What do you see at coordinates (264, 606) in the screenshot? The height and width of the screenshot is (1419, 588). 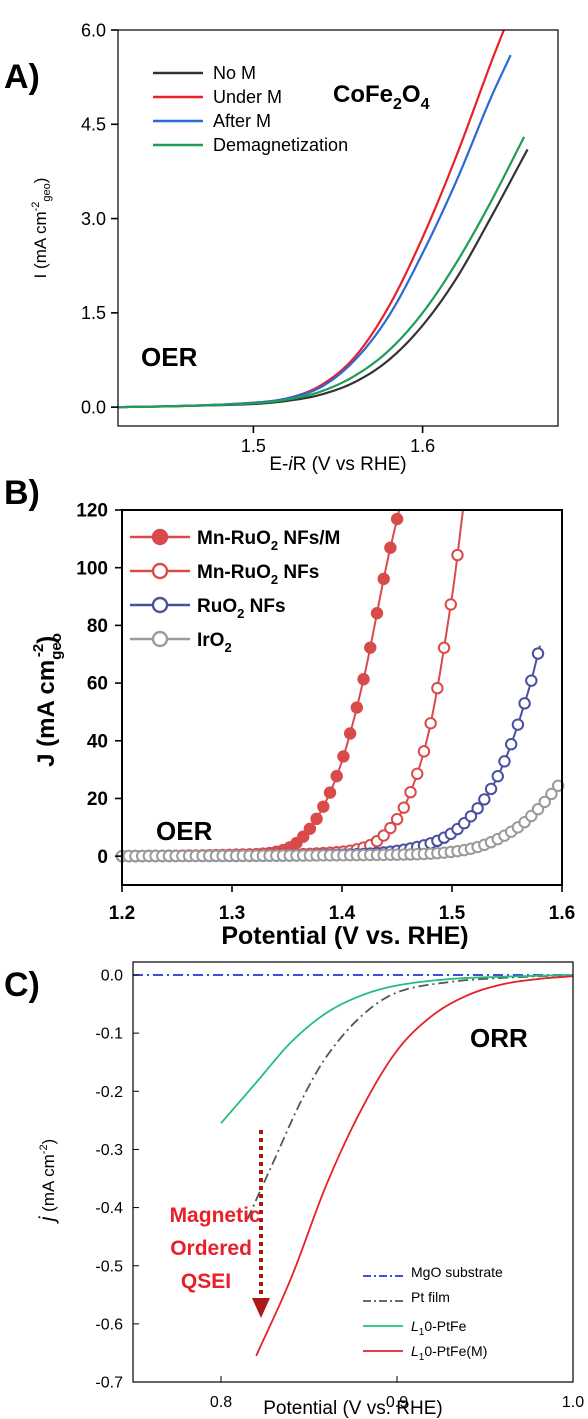 I see `legend-label-rest-ruo2-nfs: NFs` at bounding box center [264, 606].